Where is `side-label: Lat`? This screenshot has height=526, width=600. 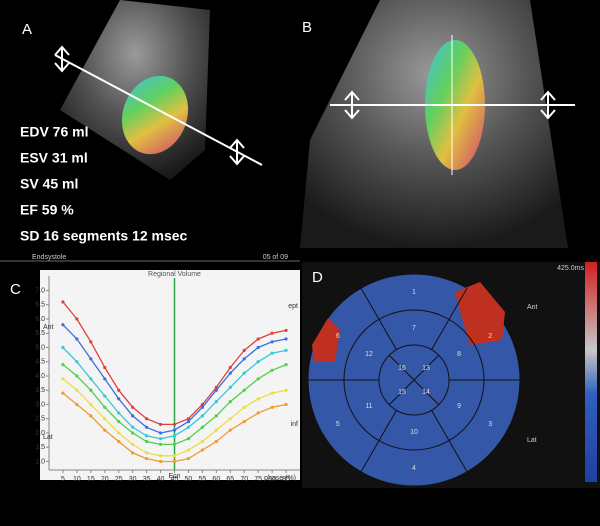 side-label: Lat is located at coordinates (48, 437).